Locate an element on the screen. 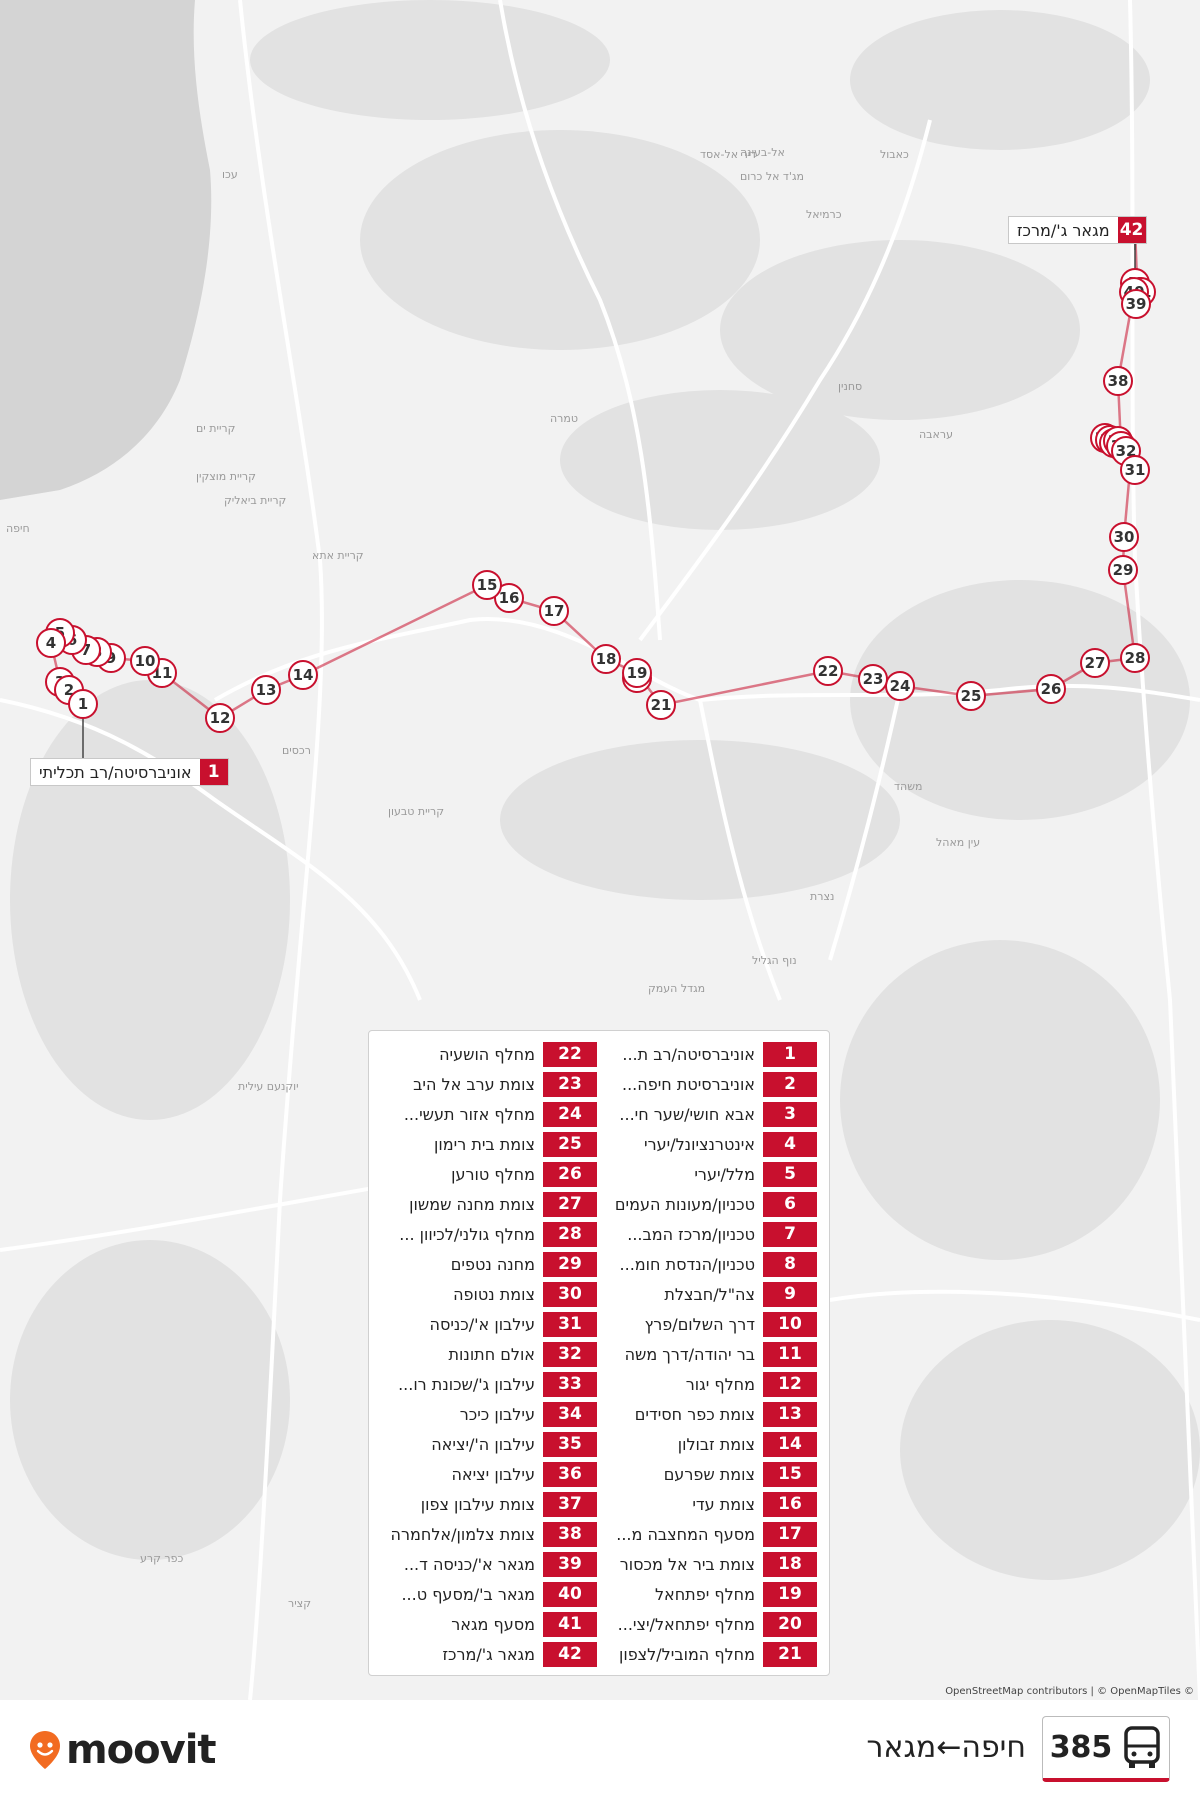 The image size is (1200, 1800). legend-row: 11 בר יהודה/דרך משה is located at coordinates (707, 1354).